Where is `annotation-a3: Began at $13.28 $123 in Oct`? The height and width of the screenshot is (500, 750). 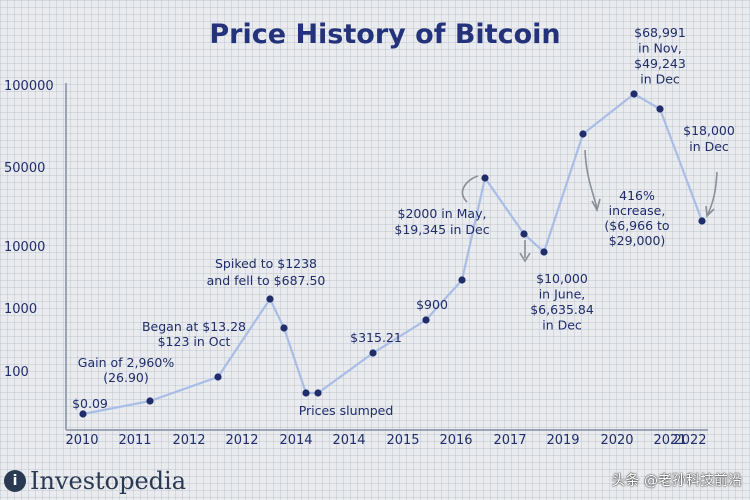 annotation-a3: Began at $13.28 $123 in Oct is located at coordinates (194, 334).